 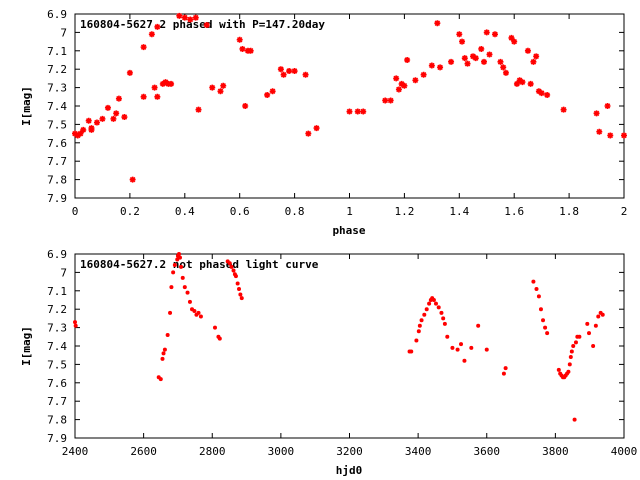 What do you see at coordinates (63, 32) in the screenshot?
I see `y-tick-label: 7` at bounding box center [63, 32].